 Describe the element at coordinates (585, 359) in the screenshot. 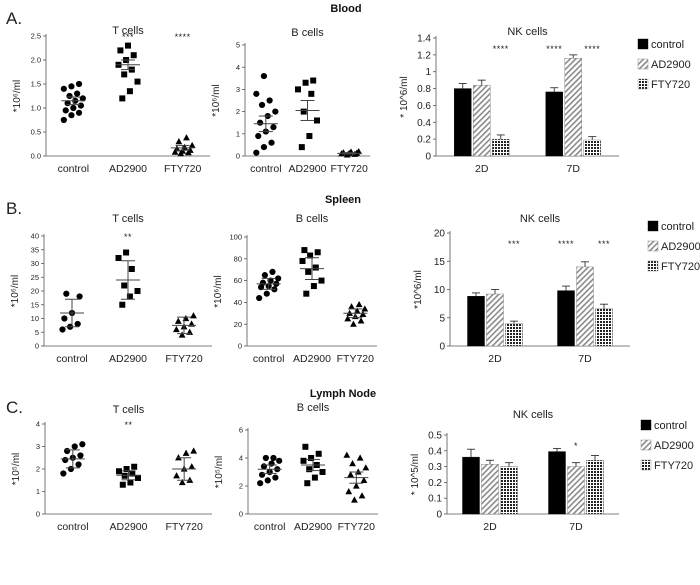

I see `x-category-label: 7D` at that location.